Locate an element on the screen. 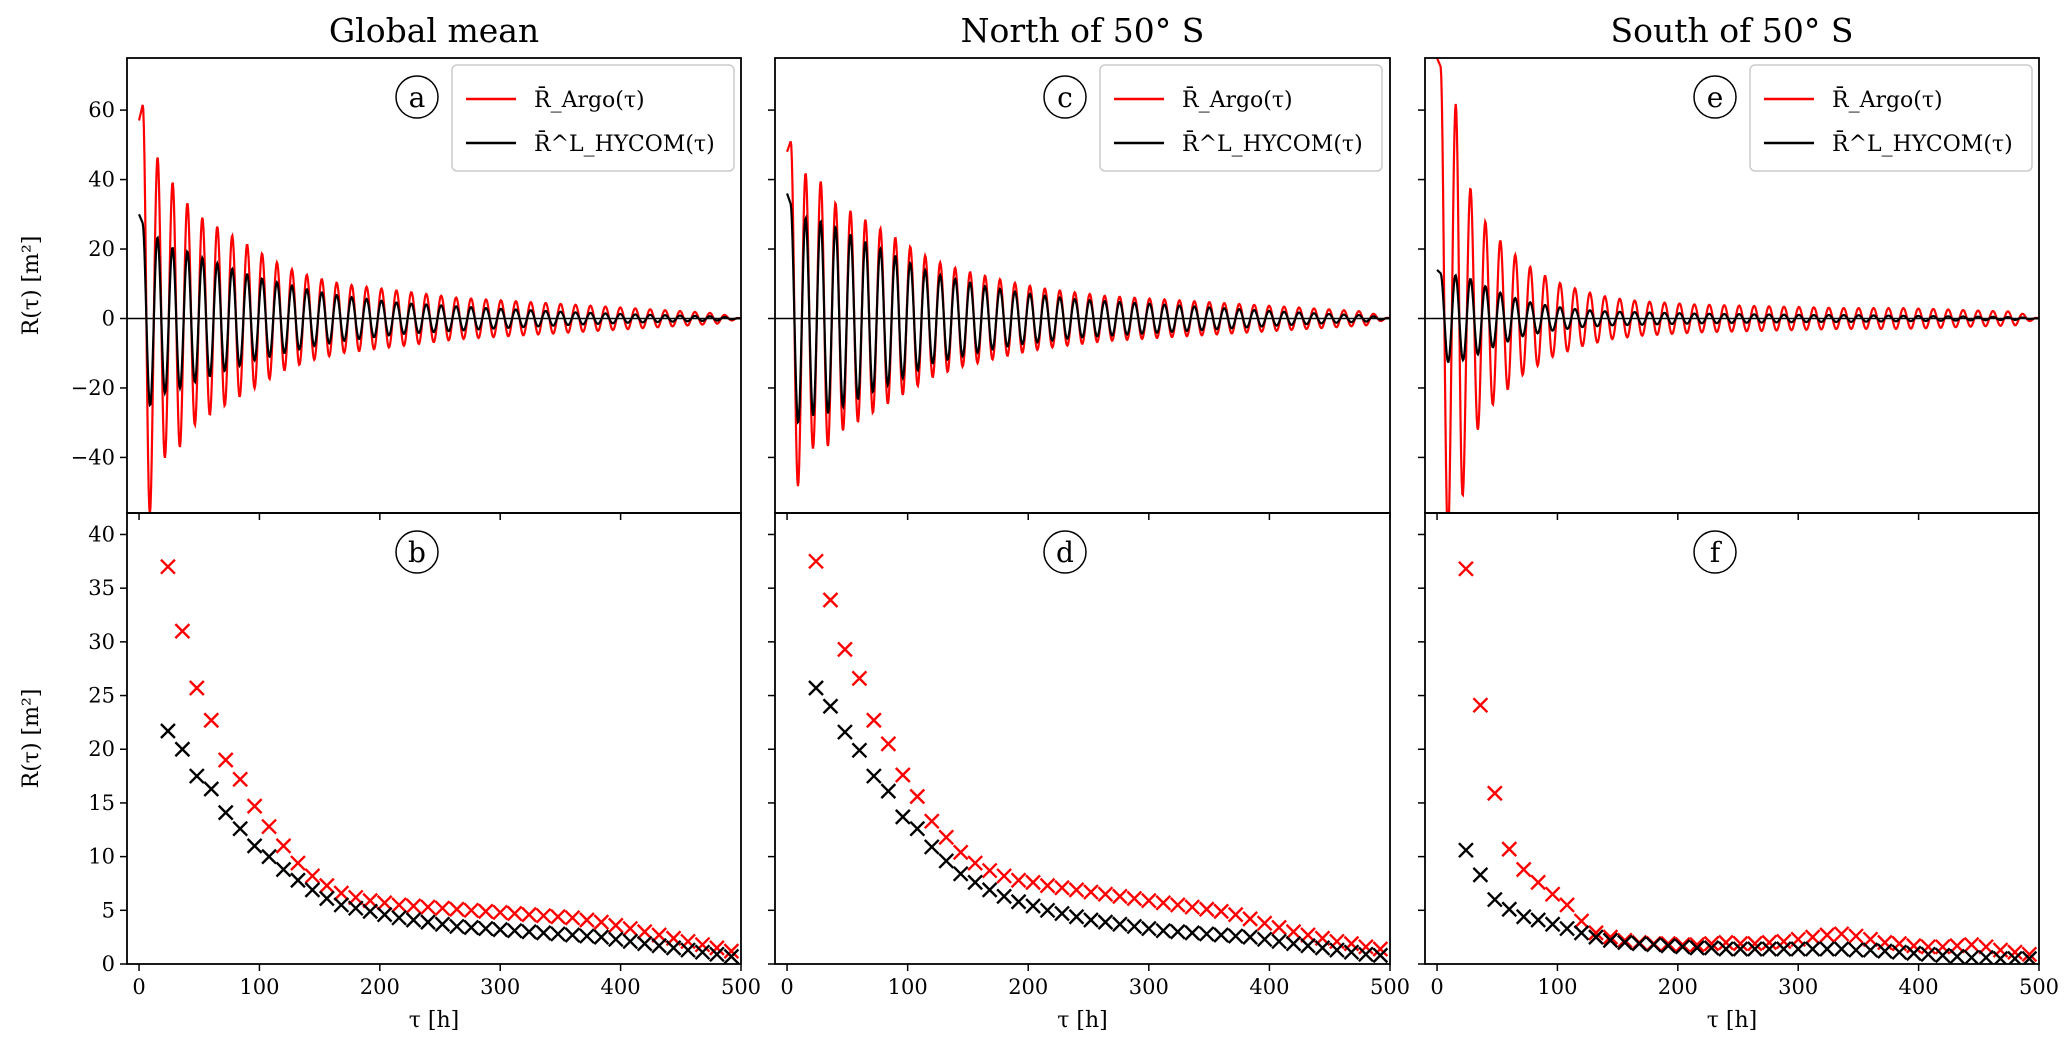  x-axis-label: τ [h] is located at coordinates (1732, 1020).